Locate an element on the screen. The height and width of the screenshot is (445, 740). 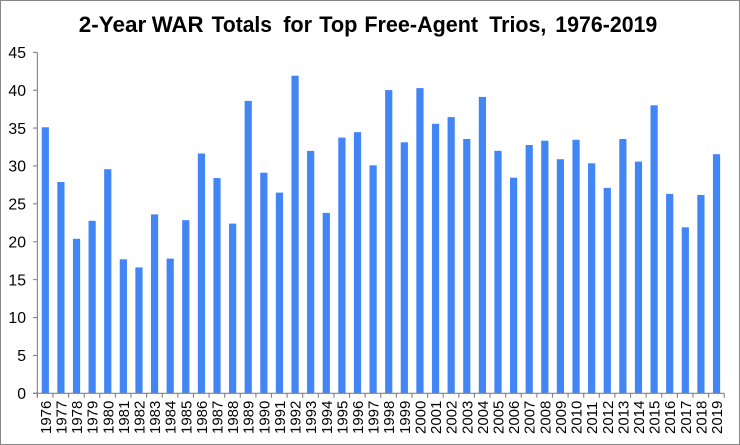
svg-text: 2012 is located at coordinates (608, 417).